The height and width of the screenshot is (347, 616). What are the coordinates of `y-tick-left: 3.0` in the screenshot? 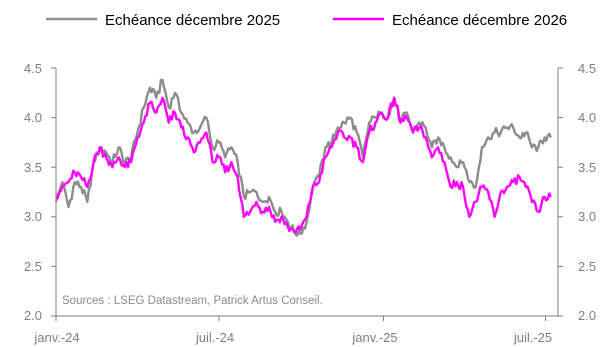 It's located at (33, 216).